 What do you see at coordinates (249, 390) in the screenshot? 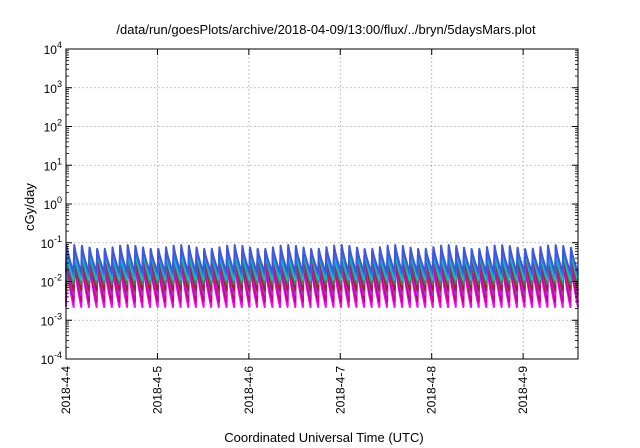
I see `x-tick-label: 2018-4-6` at bounding box center [249, 390].